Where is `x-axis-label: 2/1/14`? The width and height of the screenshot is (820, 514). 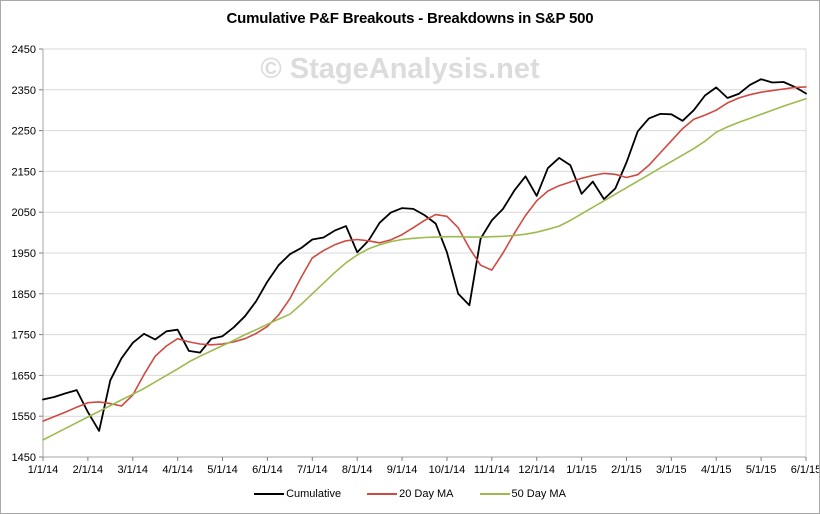 x-axis-label: 2/1/14 is located at coordinates (88, 470).